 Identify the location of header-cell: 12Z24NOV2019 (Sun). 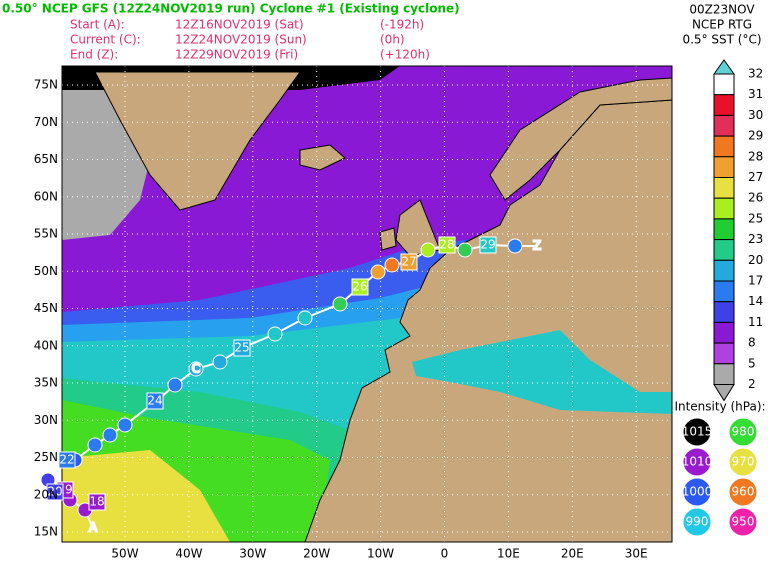
(241, 40).